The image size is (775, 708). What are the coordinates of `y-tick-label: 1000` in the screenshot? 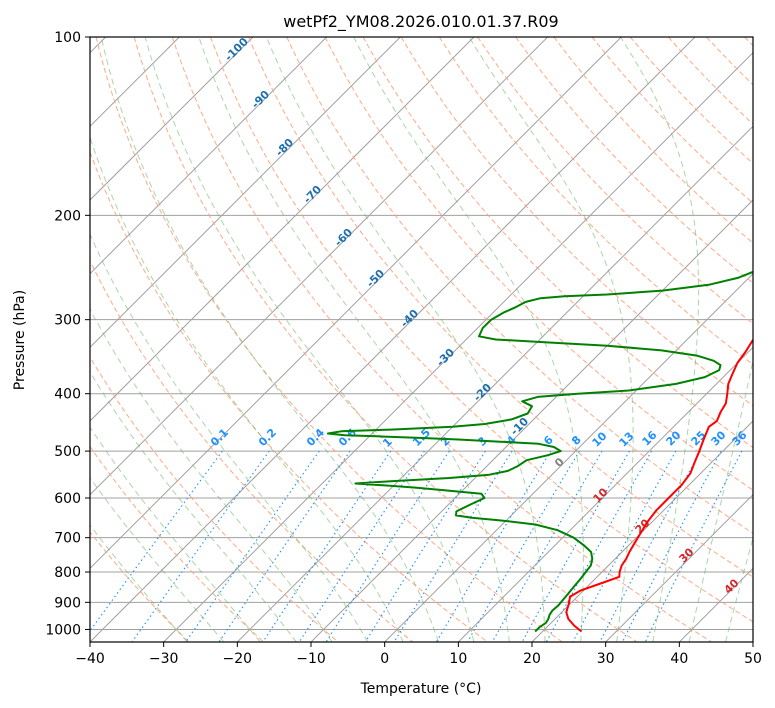 It's located at (63, 630).